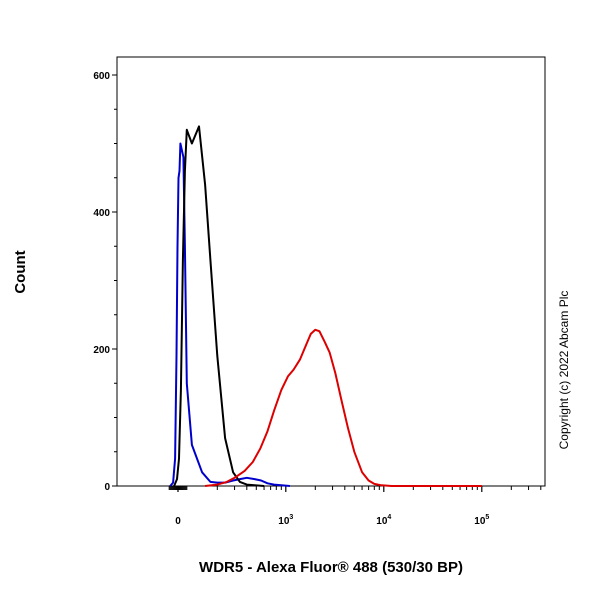 The image size is (600, 600). Describe the element at coordinates (101, 213) in the screenshot. I see `y-tick-label: 400` at that location.